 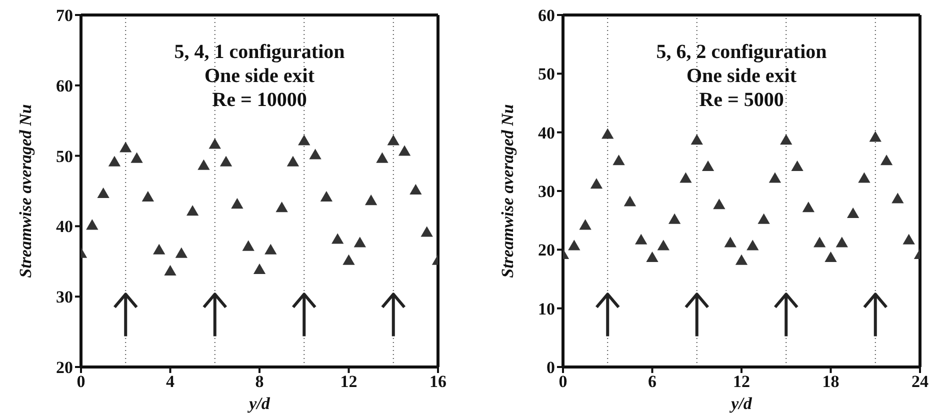 What do you see at coordinates (550, 368) in the screenshot?
I see `y-tick-label: 0` at bounding box center [550, 368].